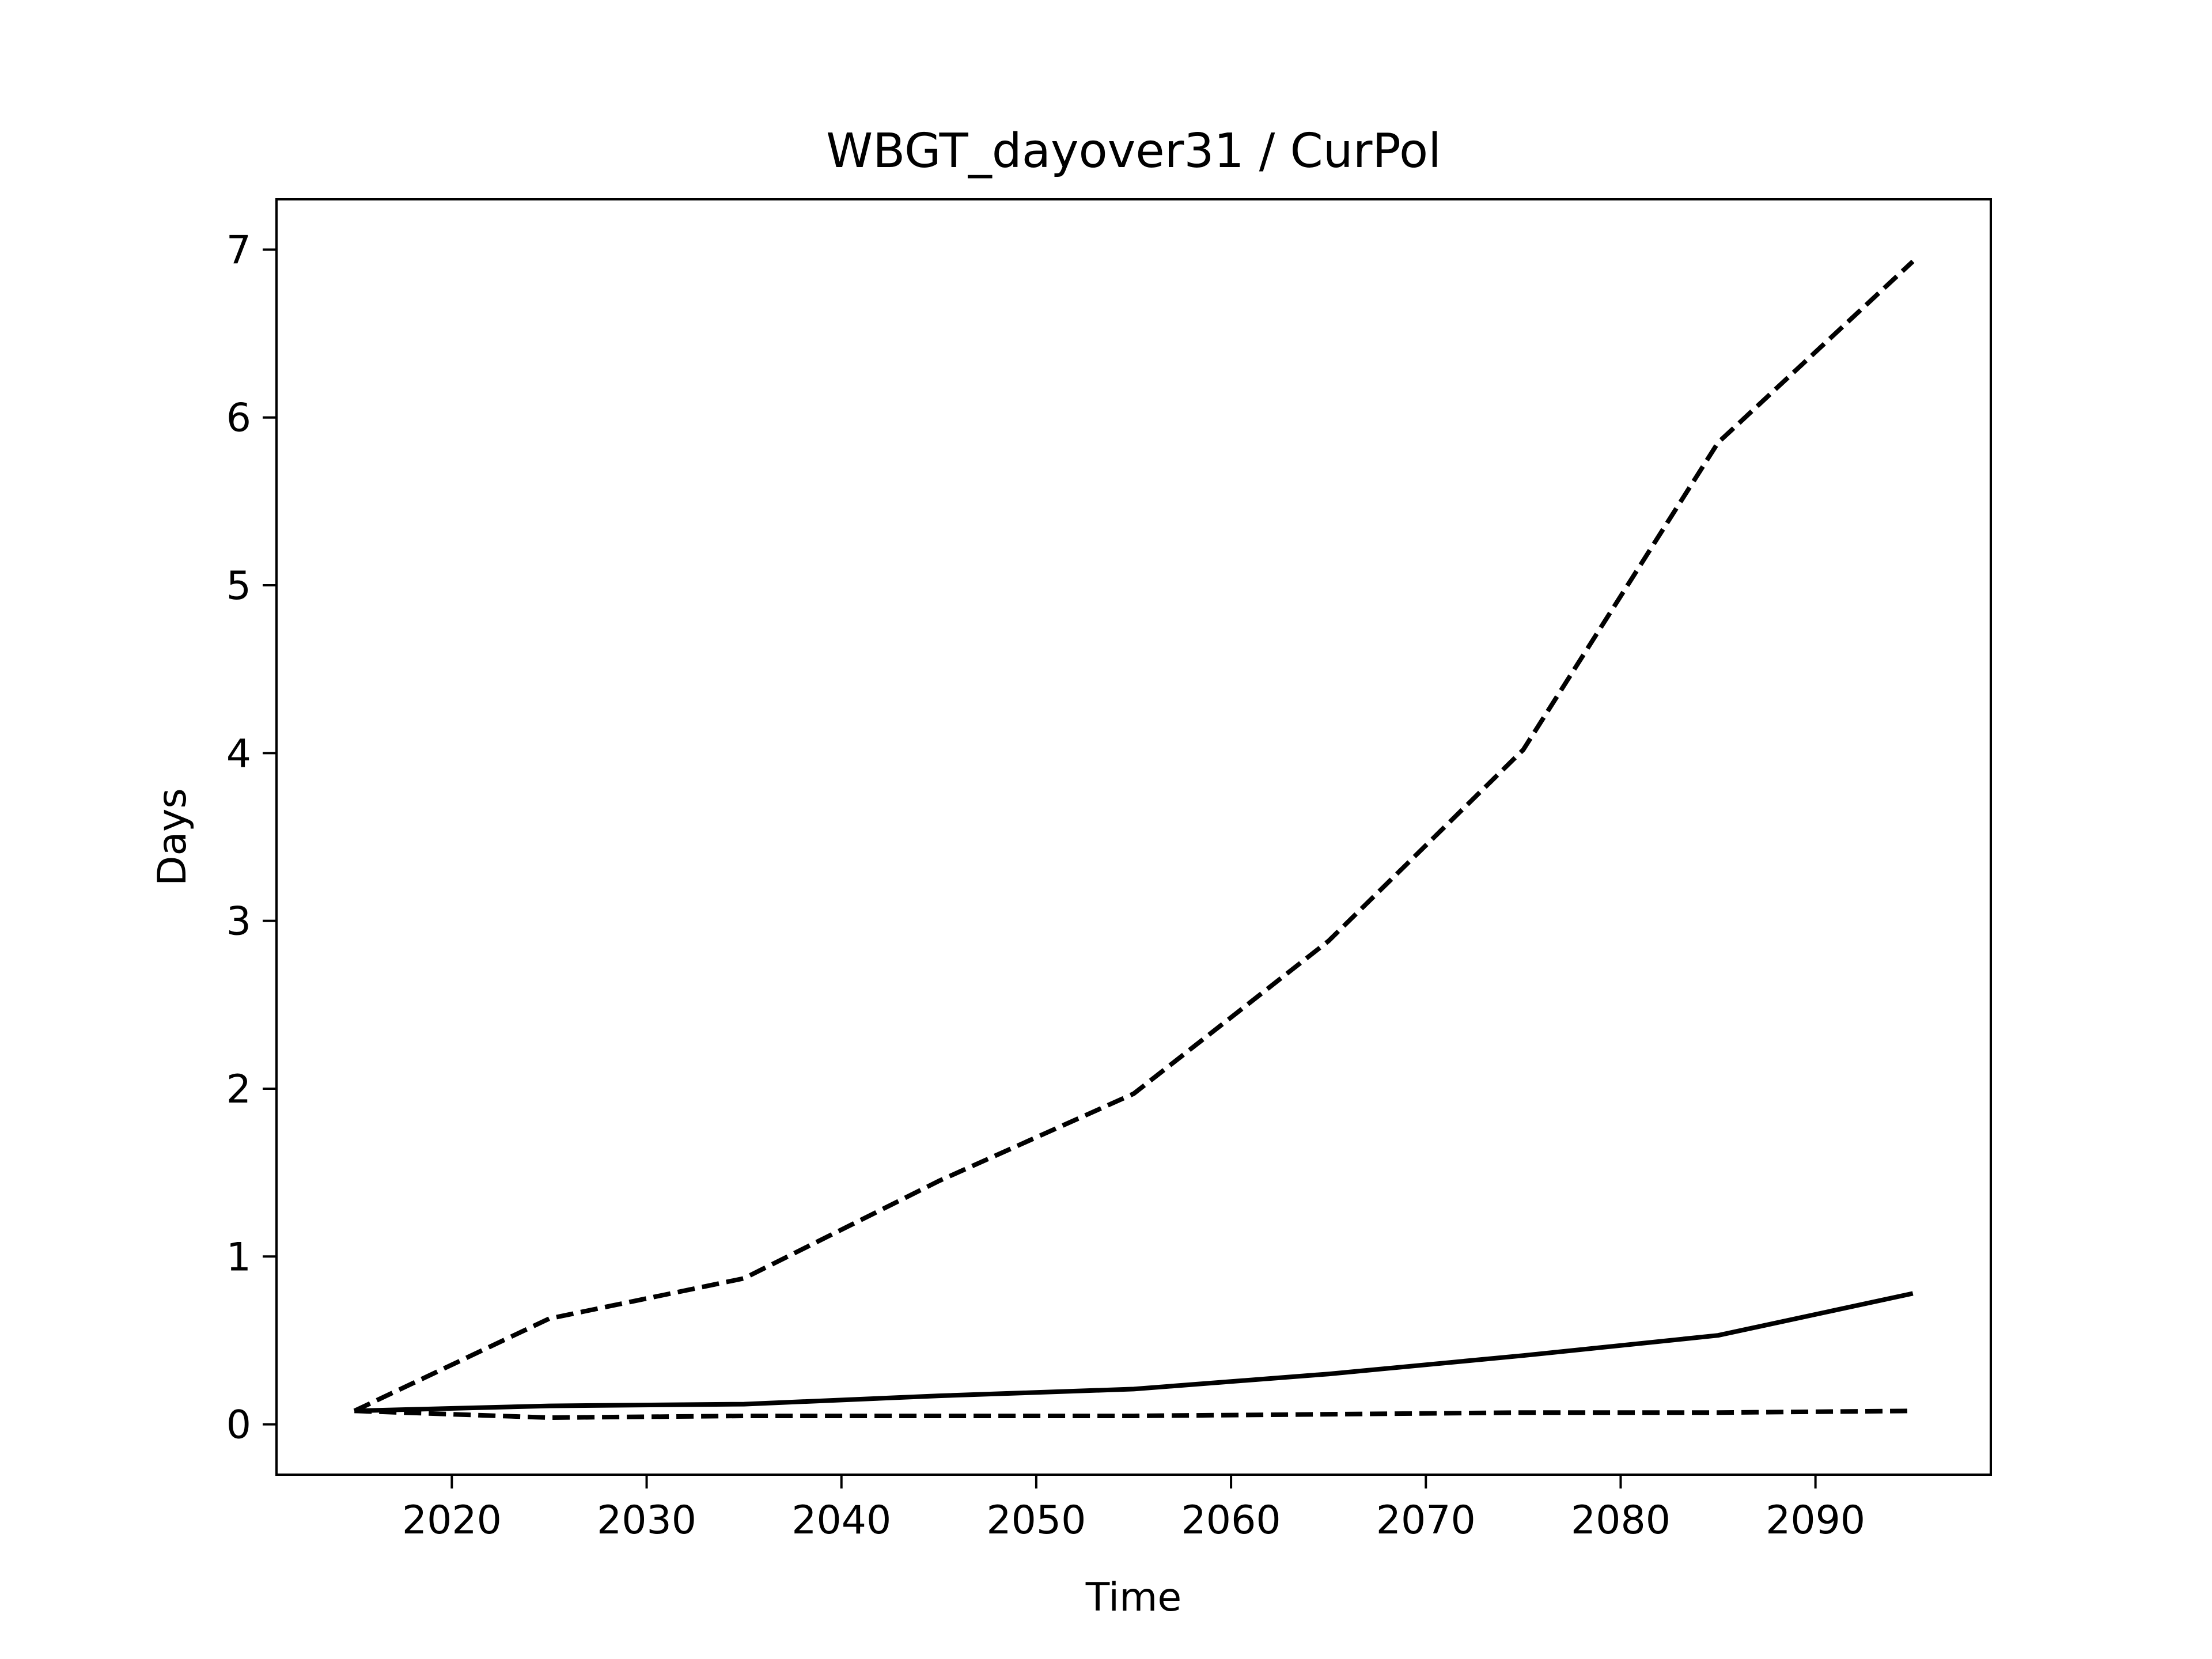 Image resolution: width=2212 pixels, height=1659 pixels. Describe the element at coordinates (238, 418) in the screenshot. I see `y-tick-label: 6` at that location.